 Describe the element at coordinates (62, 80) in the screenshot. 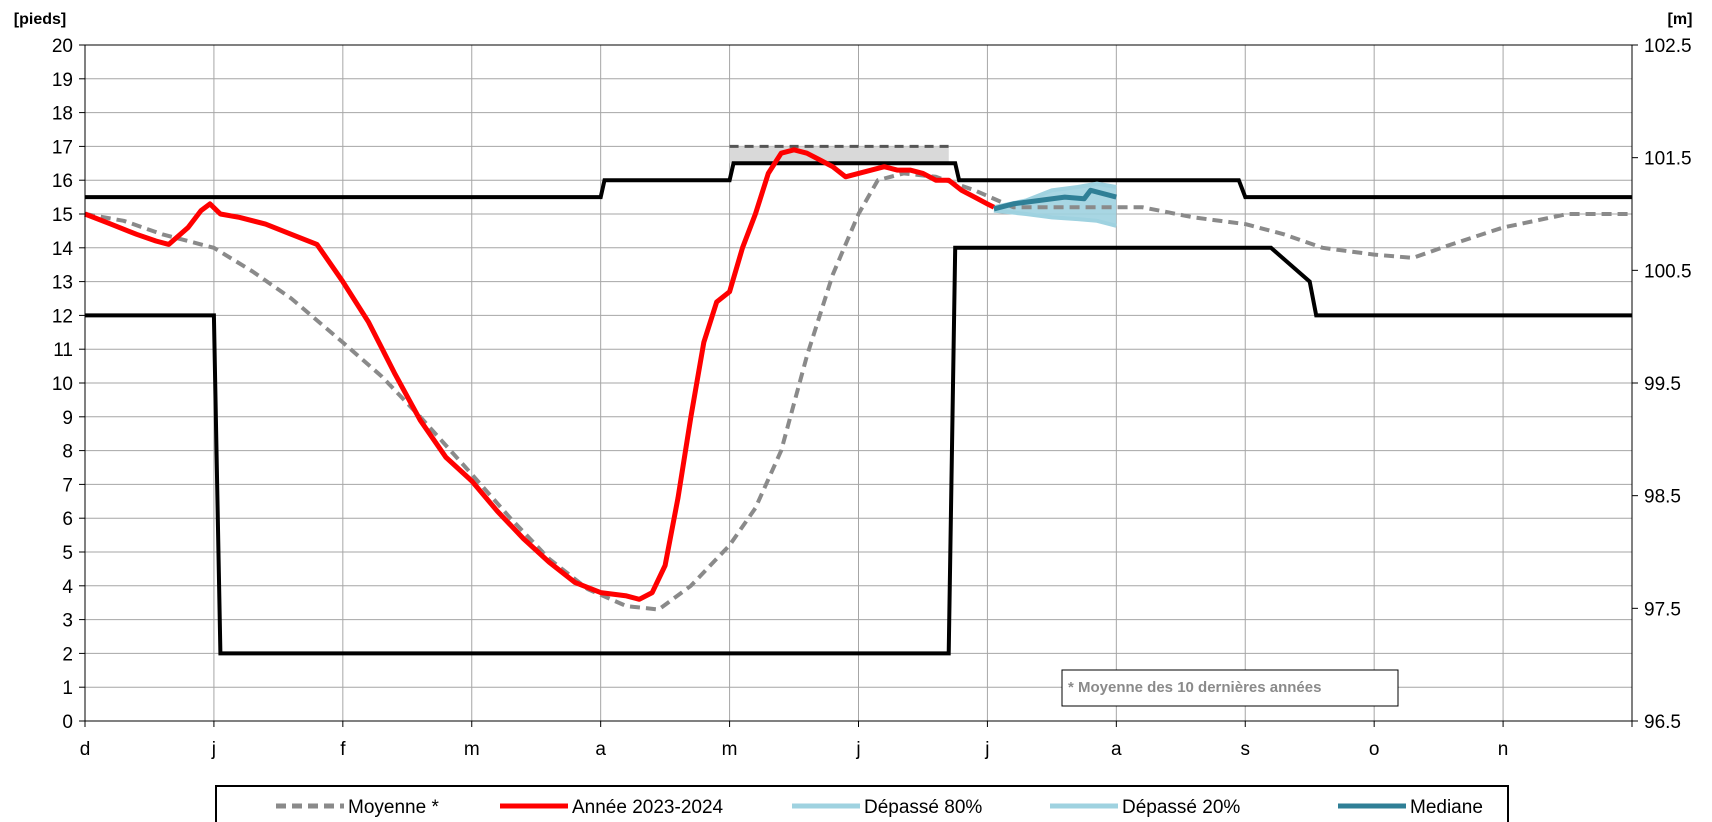

I see `left-axis-tick-label: 19` at that location.